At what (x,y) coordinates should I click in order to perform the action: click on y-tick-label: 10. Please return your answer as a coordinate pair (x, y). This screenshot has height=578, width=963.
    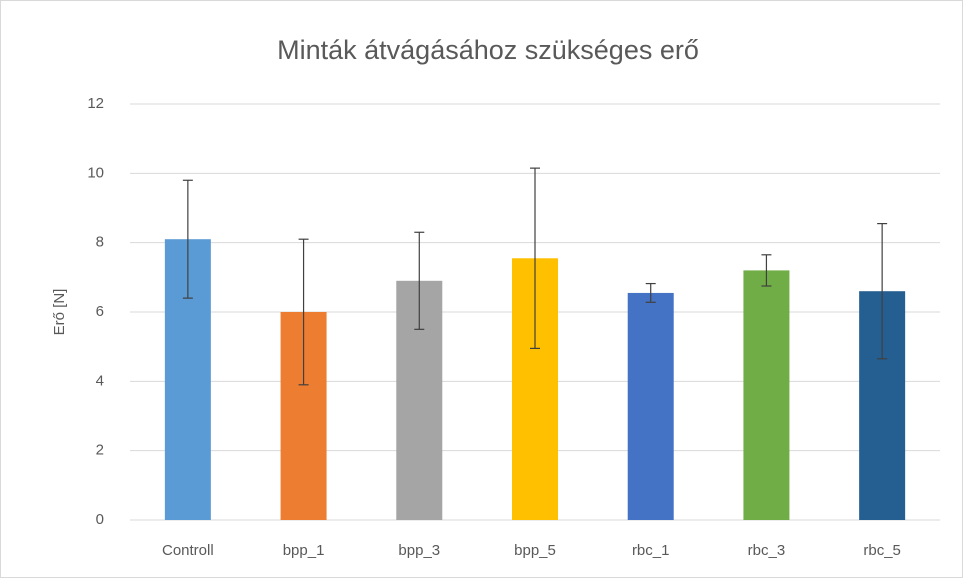
    Looking at the image, I should click on (95, 172).